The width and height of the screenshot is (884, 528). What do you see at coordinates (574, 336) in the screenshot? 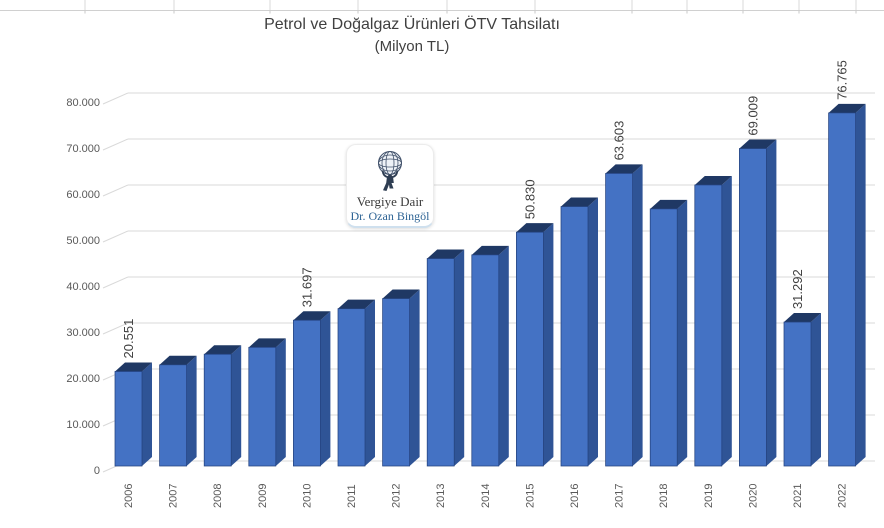
I see `bar-2016` at bounding box center [574, 336].